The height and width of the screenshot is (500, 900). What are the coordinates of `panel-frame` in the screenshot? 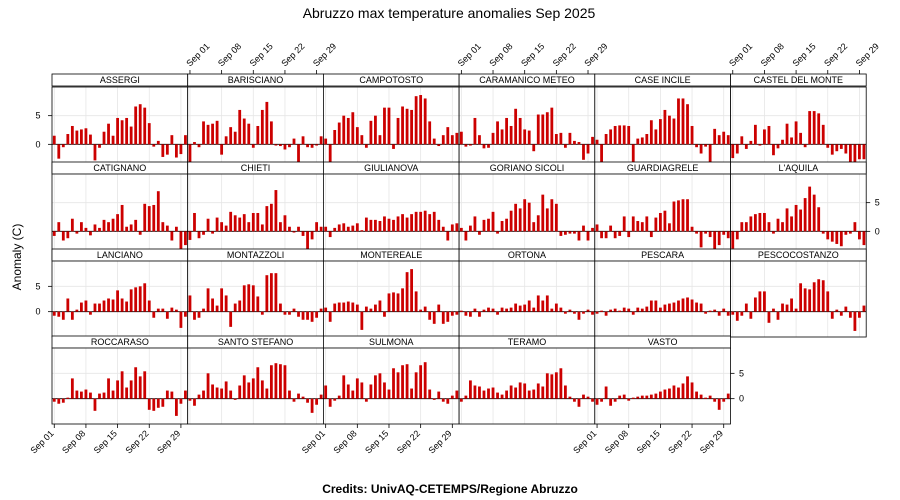 It's located at (662, 386).